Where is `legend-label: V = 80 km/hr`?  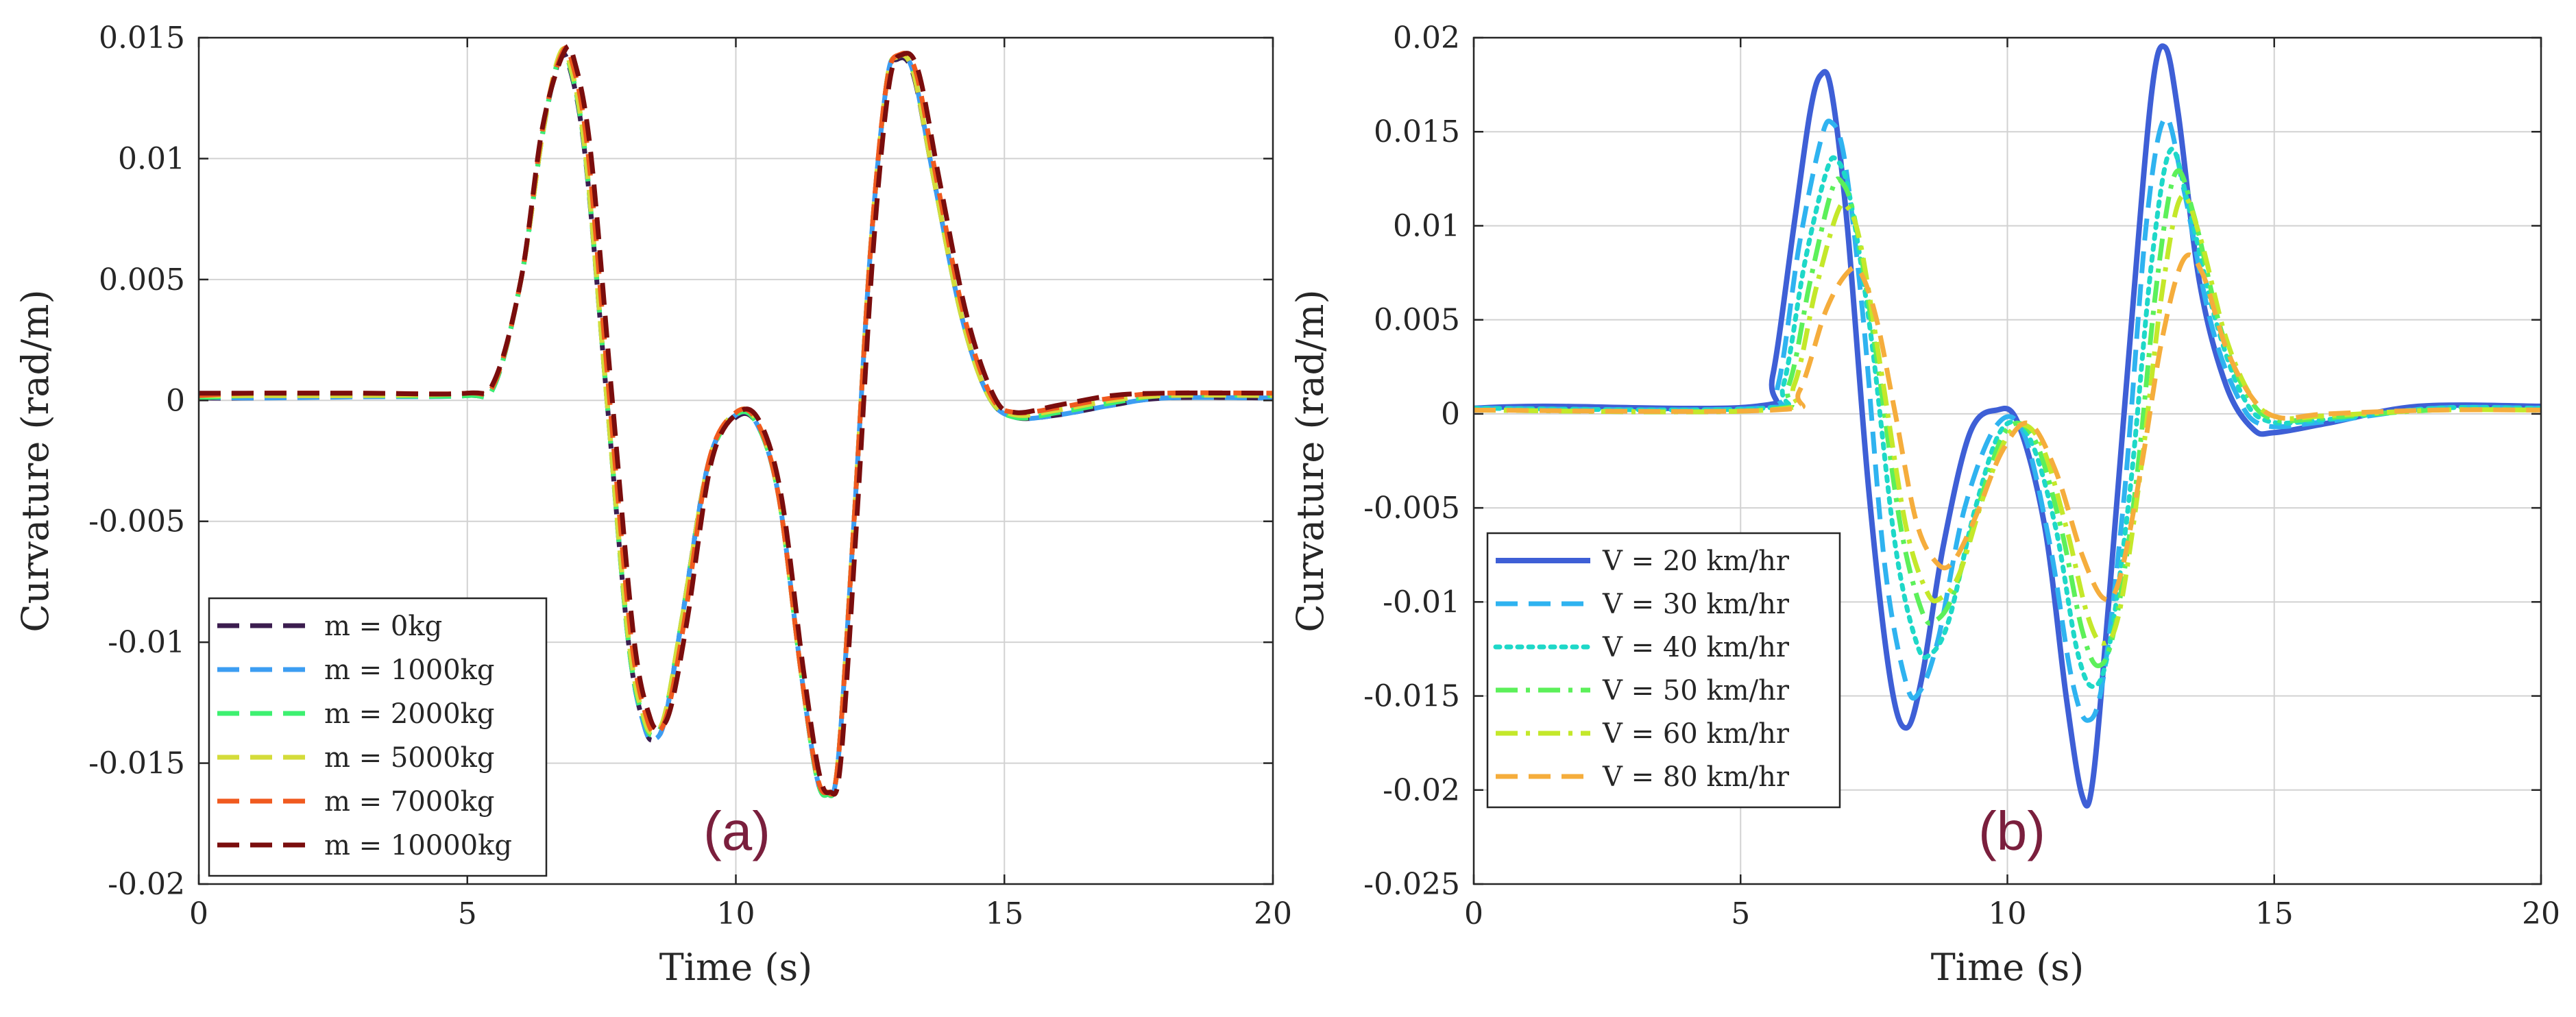
legend-label: V = 80 km/hr is located at coordinates (1696, 777).